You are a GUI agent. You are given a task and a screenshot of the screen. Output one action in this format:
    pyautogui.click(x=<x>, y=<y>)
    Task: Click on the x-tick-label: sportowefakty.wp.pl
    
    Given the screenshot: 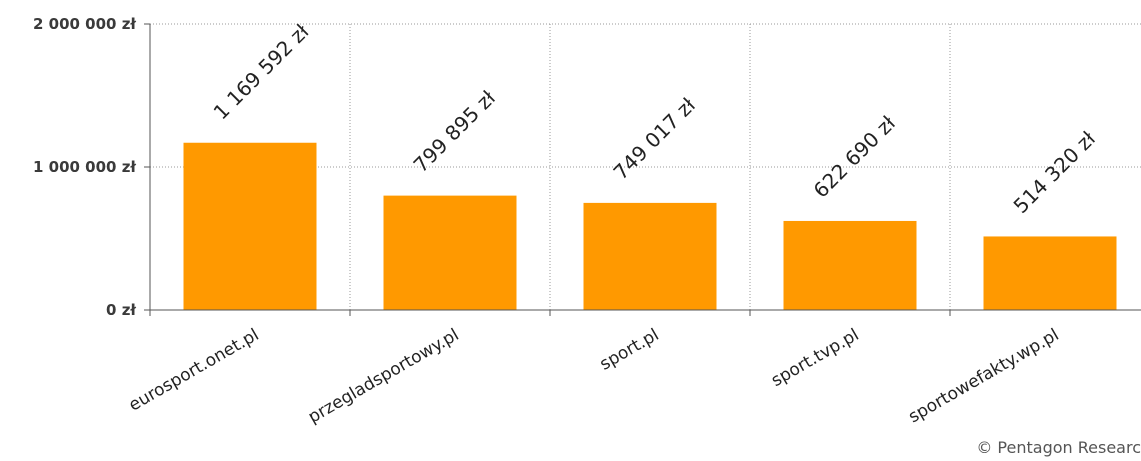 What is the action you would take?
    pyautogui.click(x=983, y=376)
    